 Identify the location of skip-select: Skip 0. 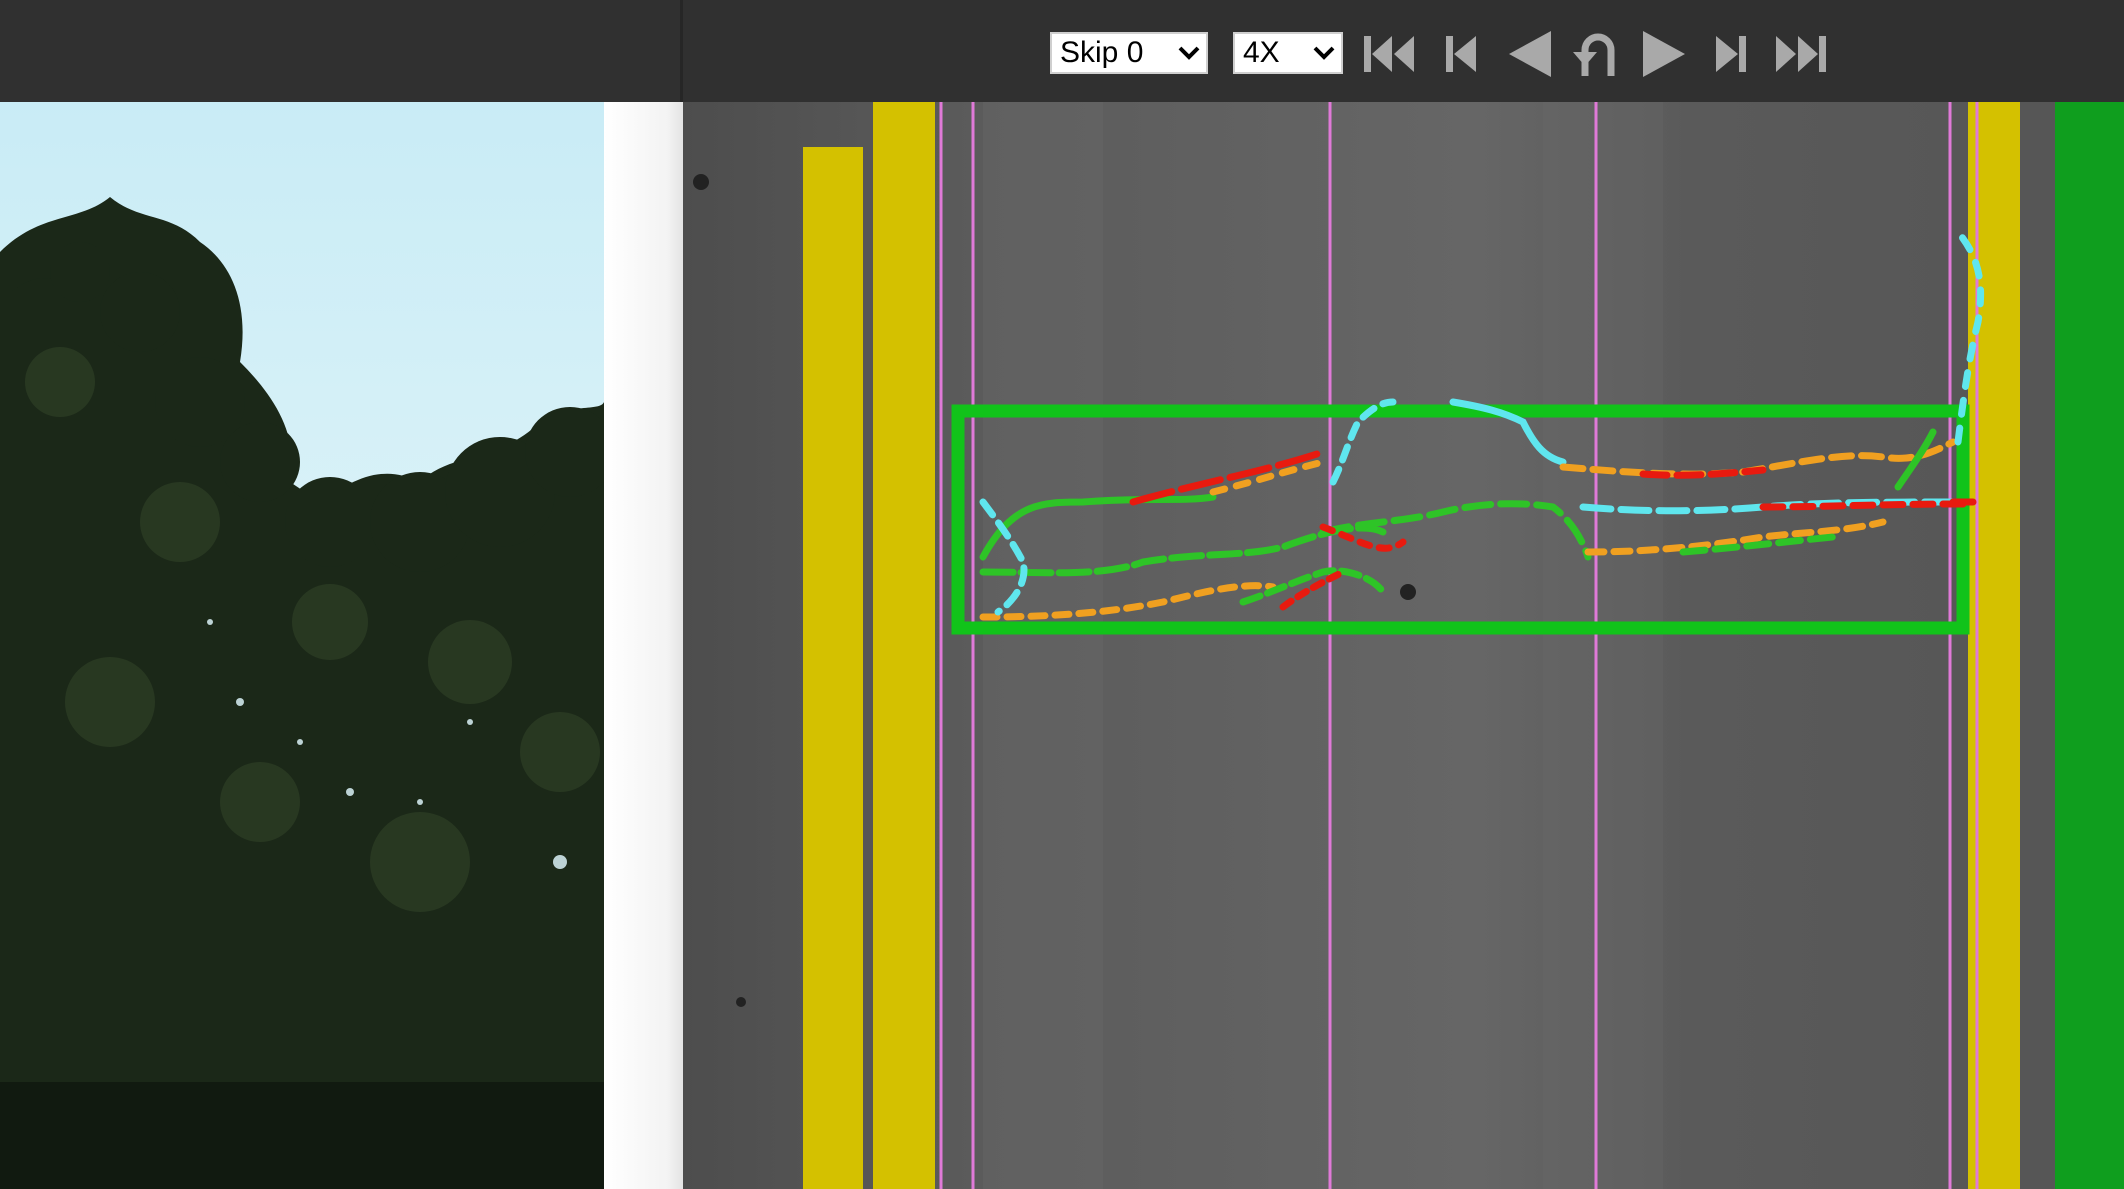
(1129, 53).